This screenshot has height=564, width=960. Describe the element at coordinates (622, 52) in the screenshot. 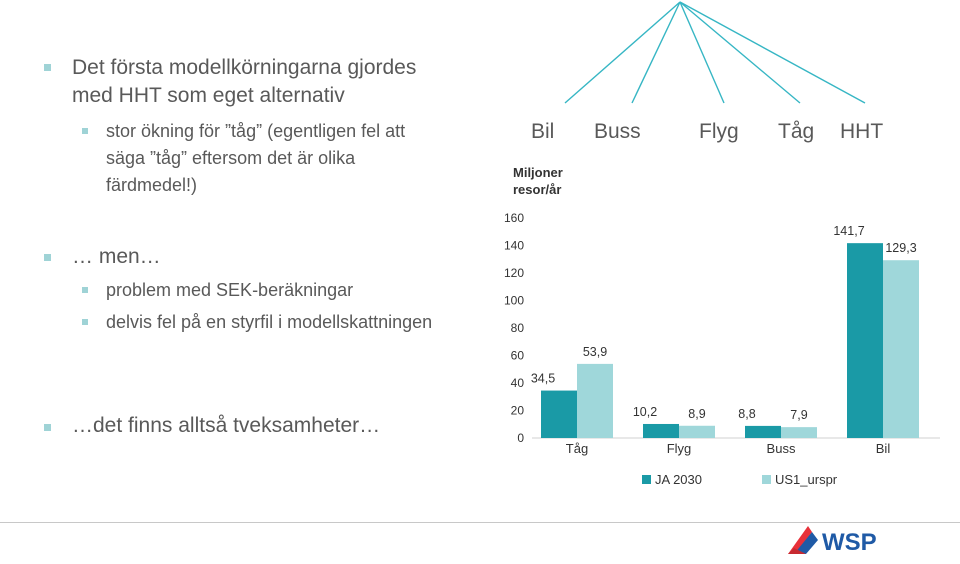

I see `tree-branch-bil` at that location.